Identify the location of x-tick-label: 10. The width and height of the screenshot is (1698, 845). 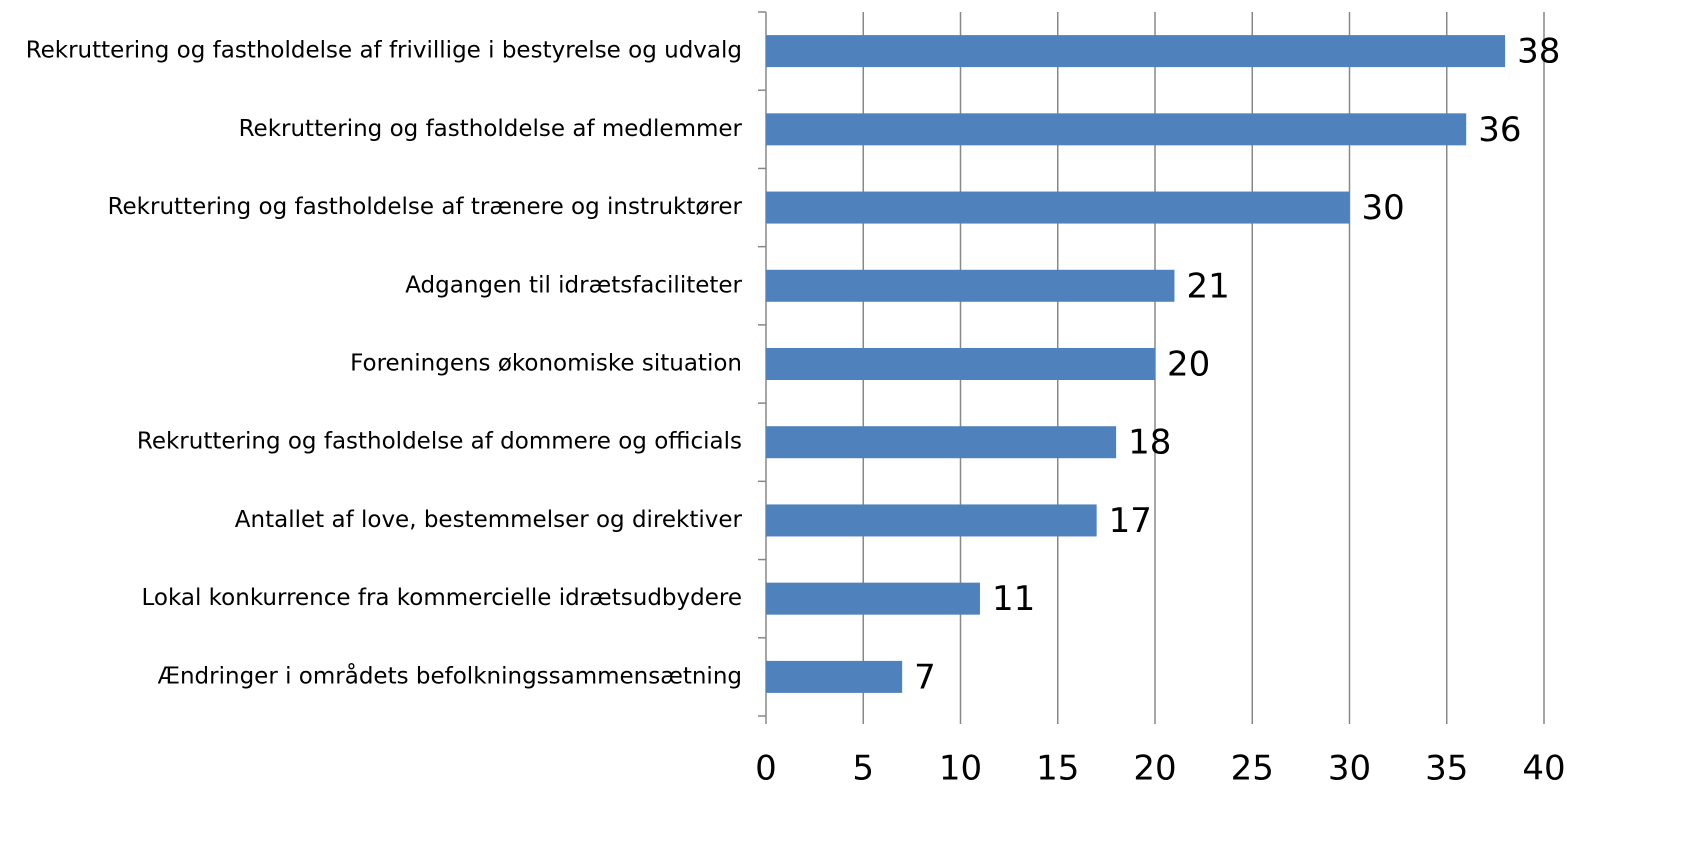
(960, 769).